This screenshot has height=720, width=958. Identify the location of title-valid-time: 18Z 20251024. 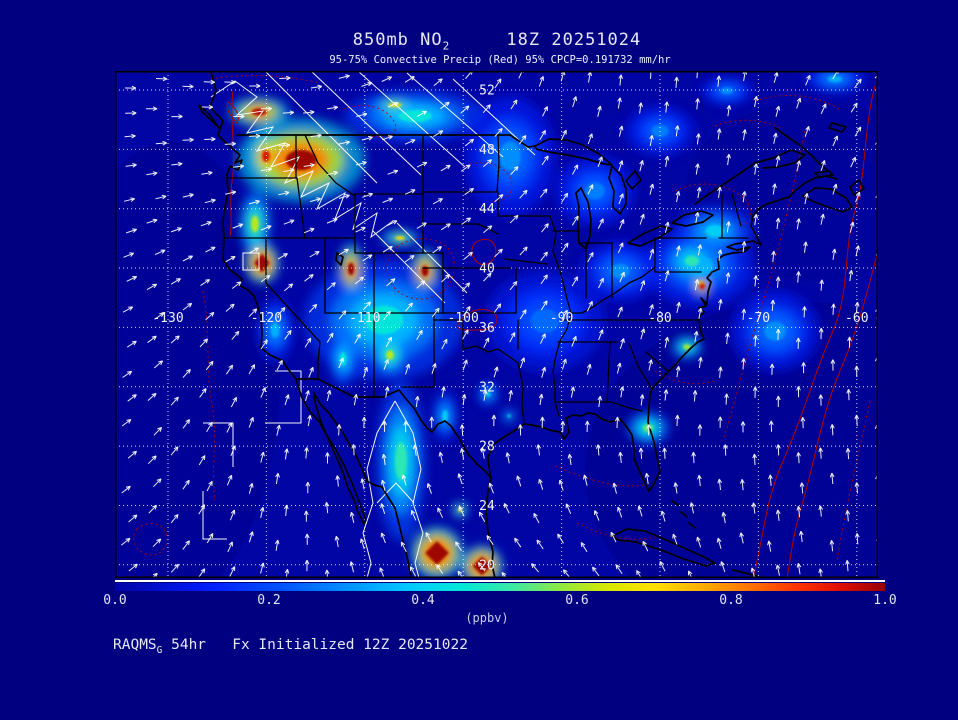
(546, 40).